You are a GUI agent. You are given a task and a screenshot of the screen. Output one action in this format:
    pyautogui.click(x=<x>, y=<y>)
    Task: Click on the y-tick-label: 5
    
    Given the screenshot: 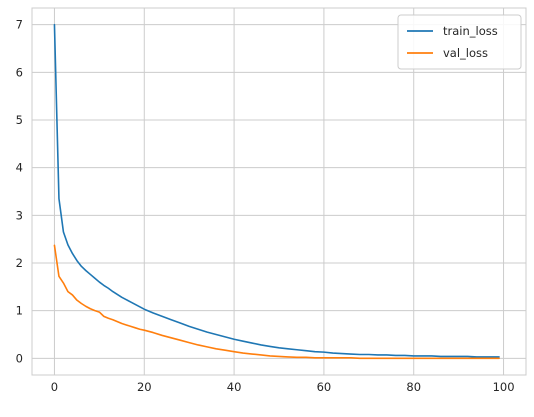 What is the action you would take?
    pyautogui.click(x=19, y=120)
    